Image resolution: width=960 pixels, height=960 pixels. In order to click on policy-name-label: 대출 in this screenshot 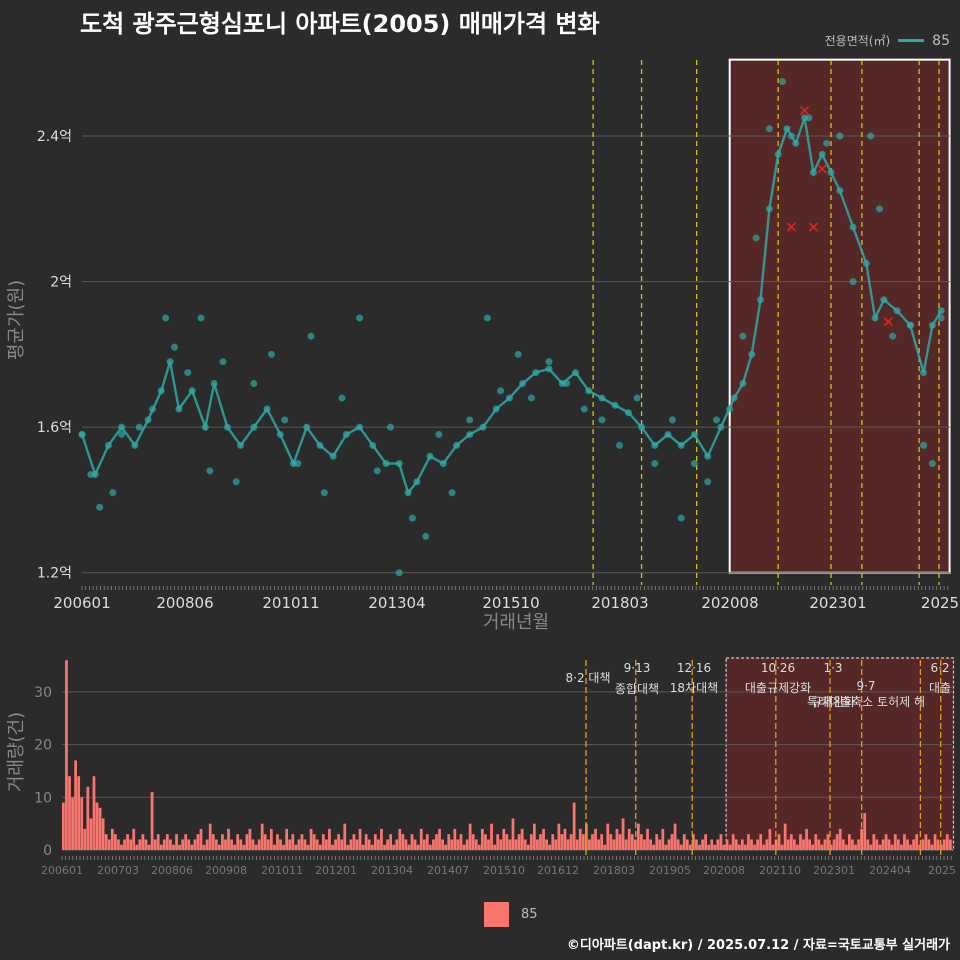, I will do `click(940, 688)`.